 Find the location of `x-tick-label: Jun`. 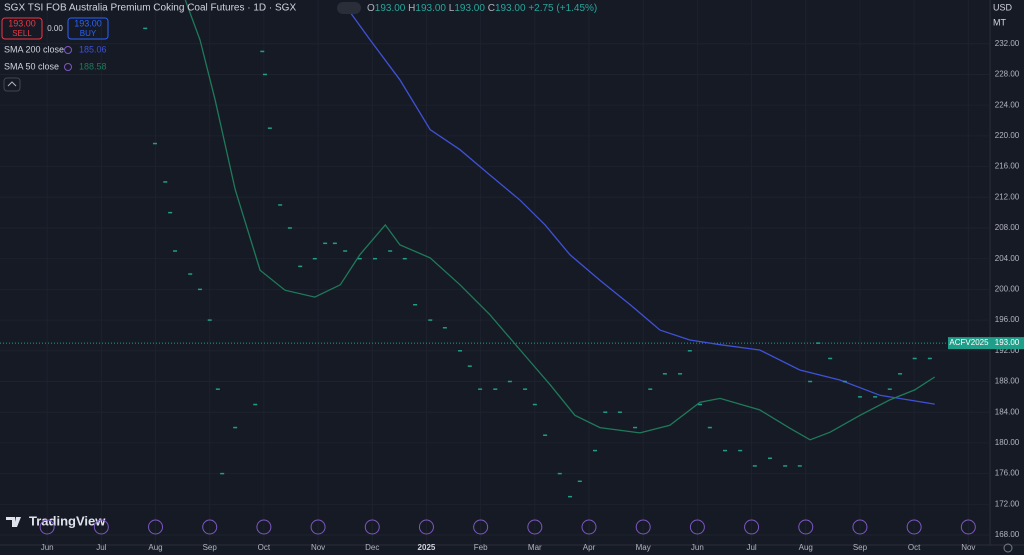

x-tick-label: Jun is located at coordinates (47, 547).